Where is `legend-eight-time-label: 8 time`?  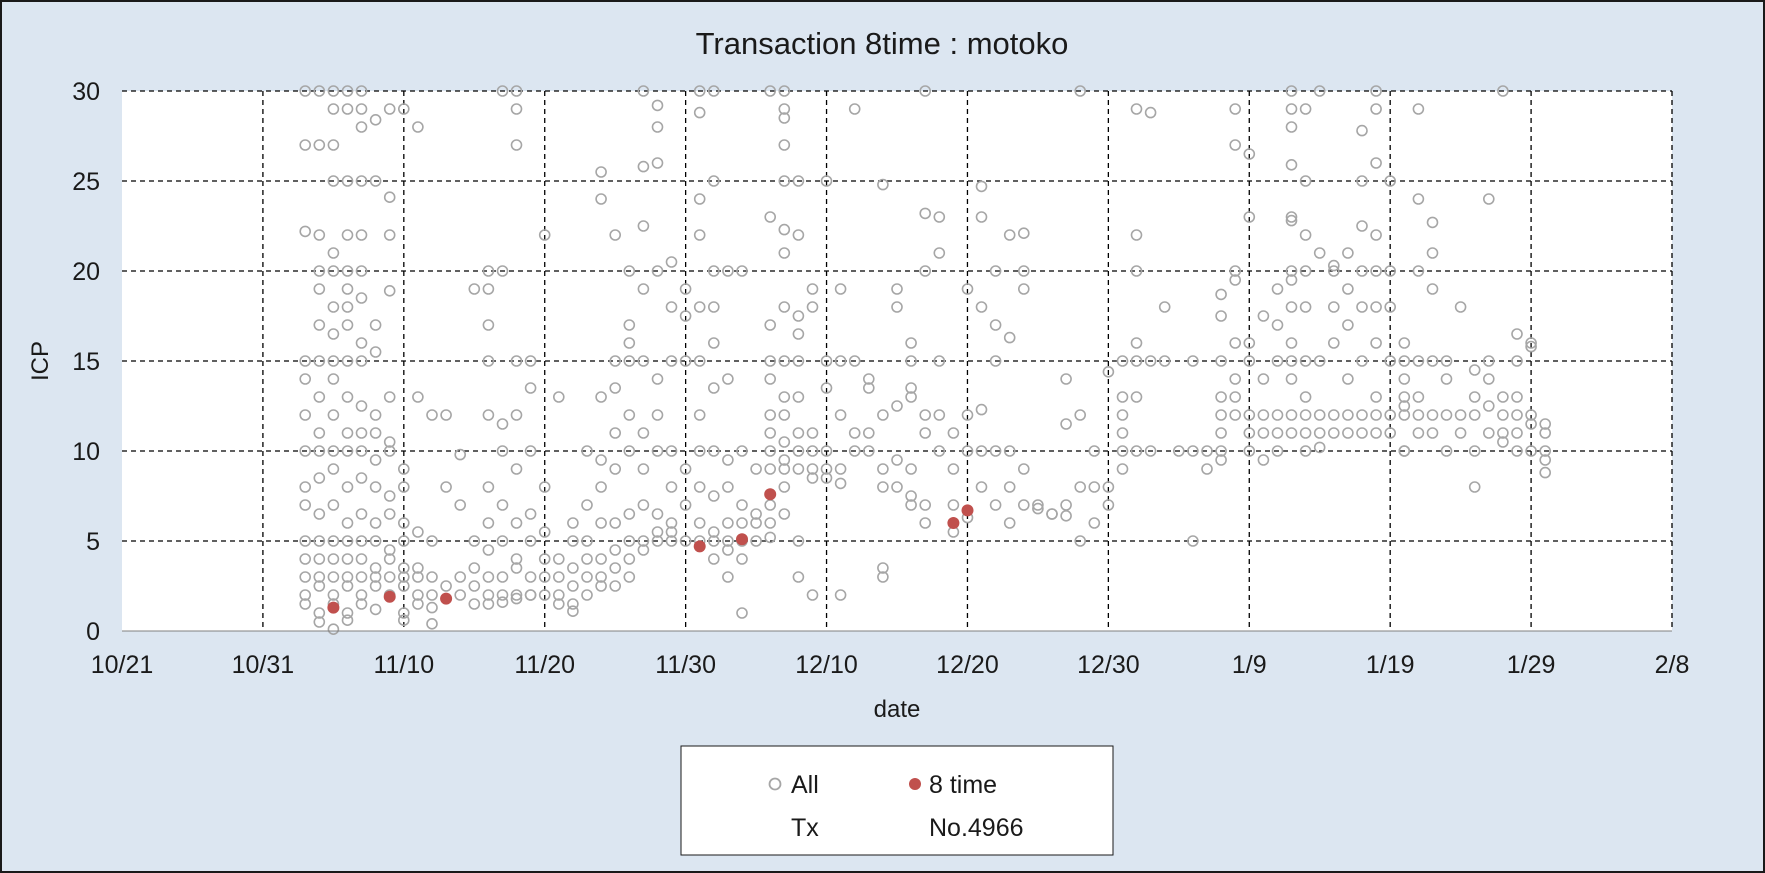
legend-eight-time-label: 8 time is located at coordinates (963, 785).